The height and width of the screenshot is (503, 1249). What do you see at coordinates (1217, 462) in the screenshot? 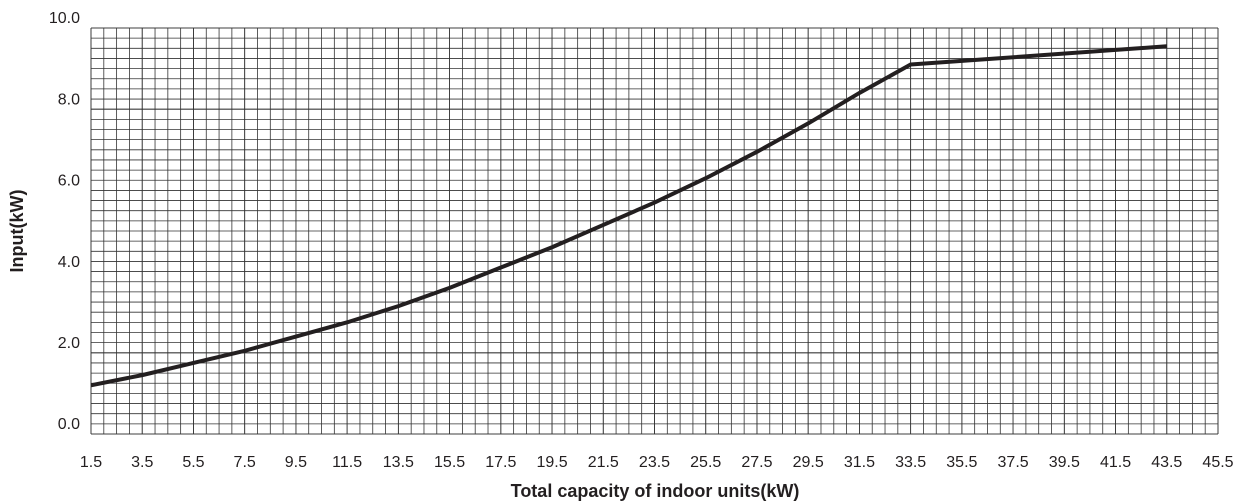
I see `x-tick-label: 45.5` at bounding box center [1217, 462].